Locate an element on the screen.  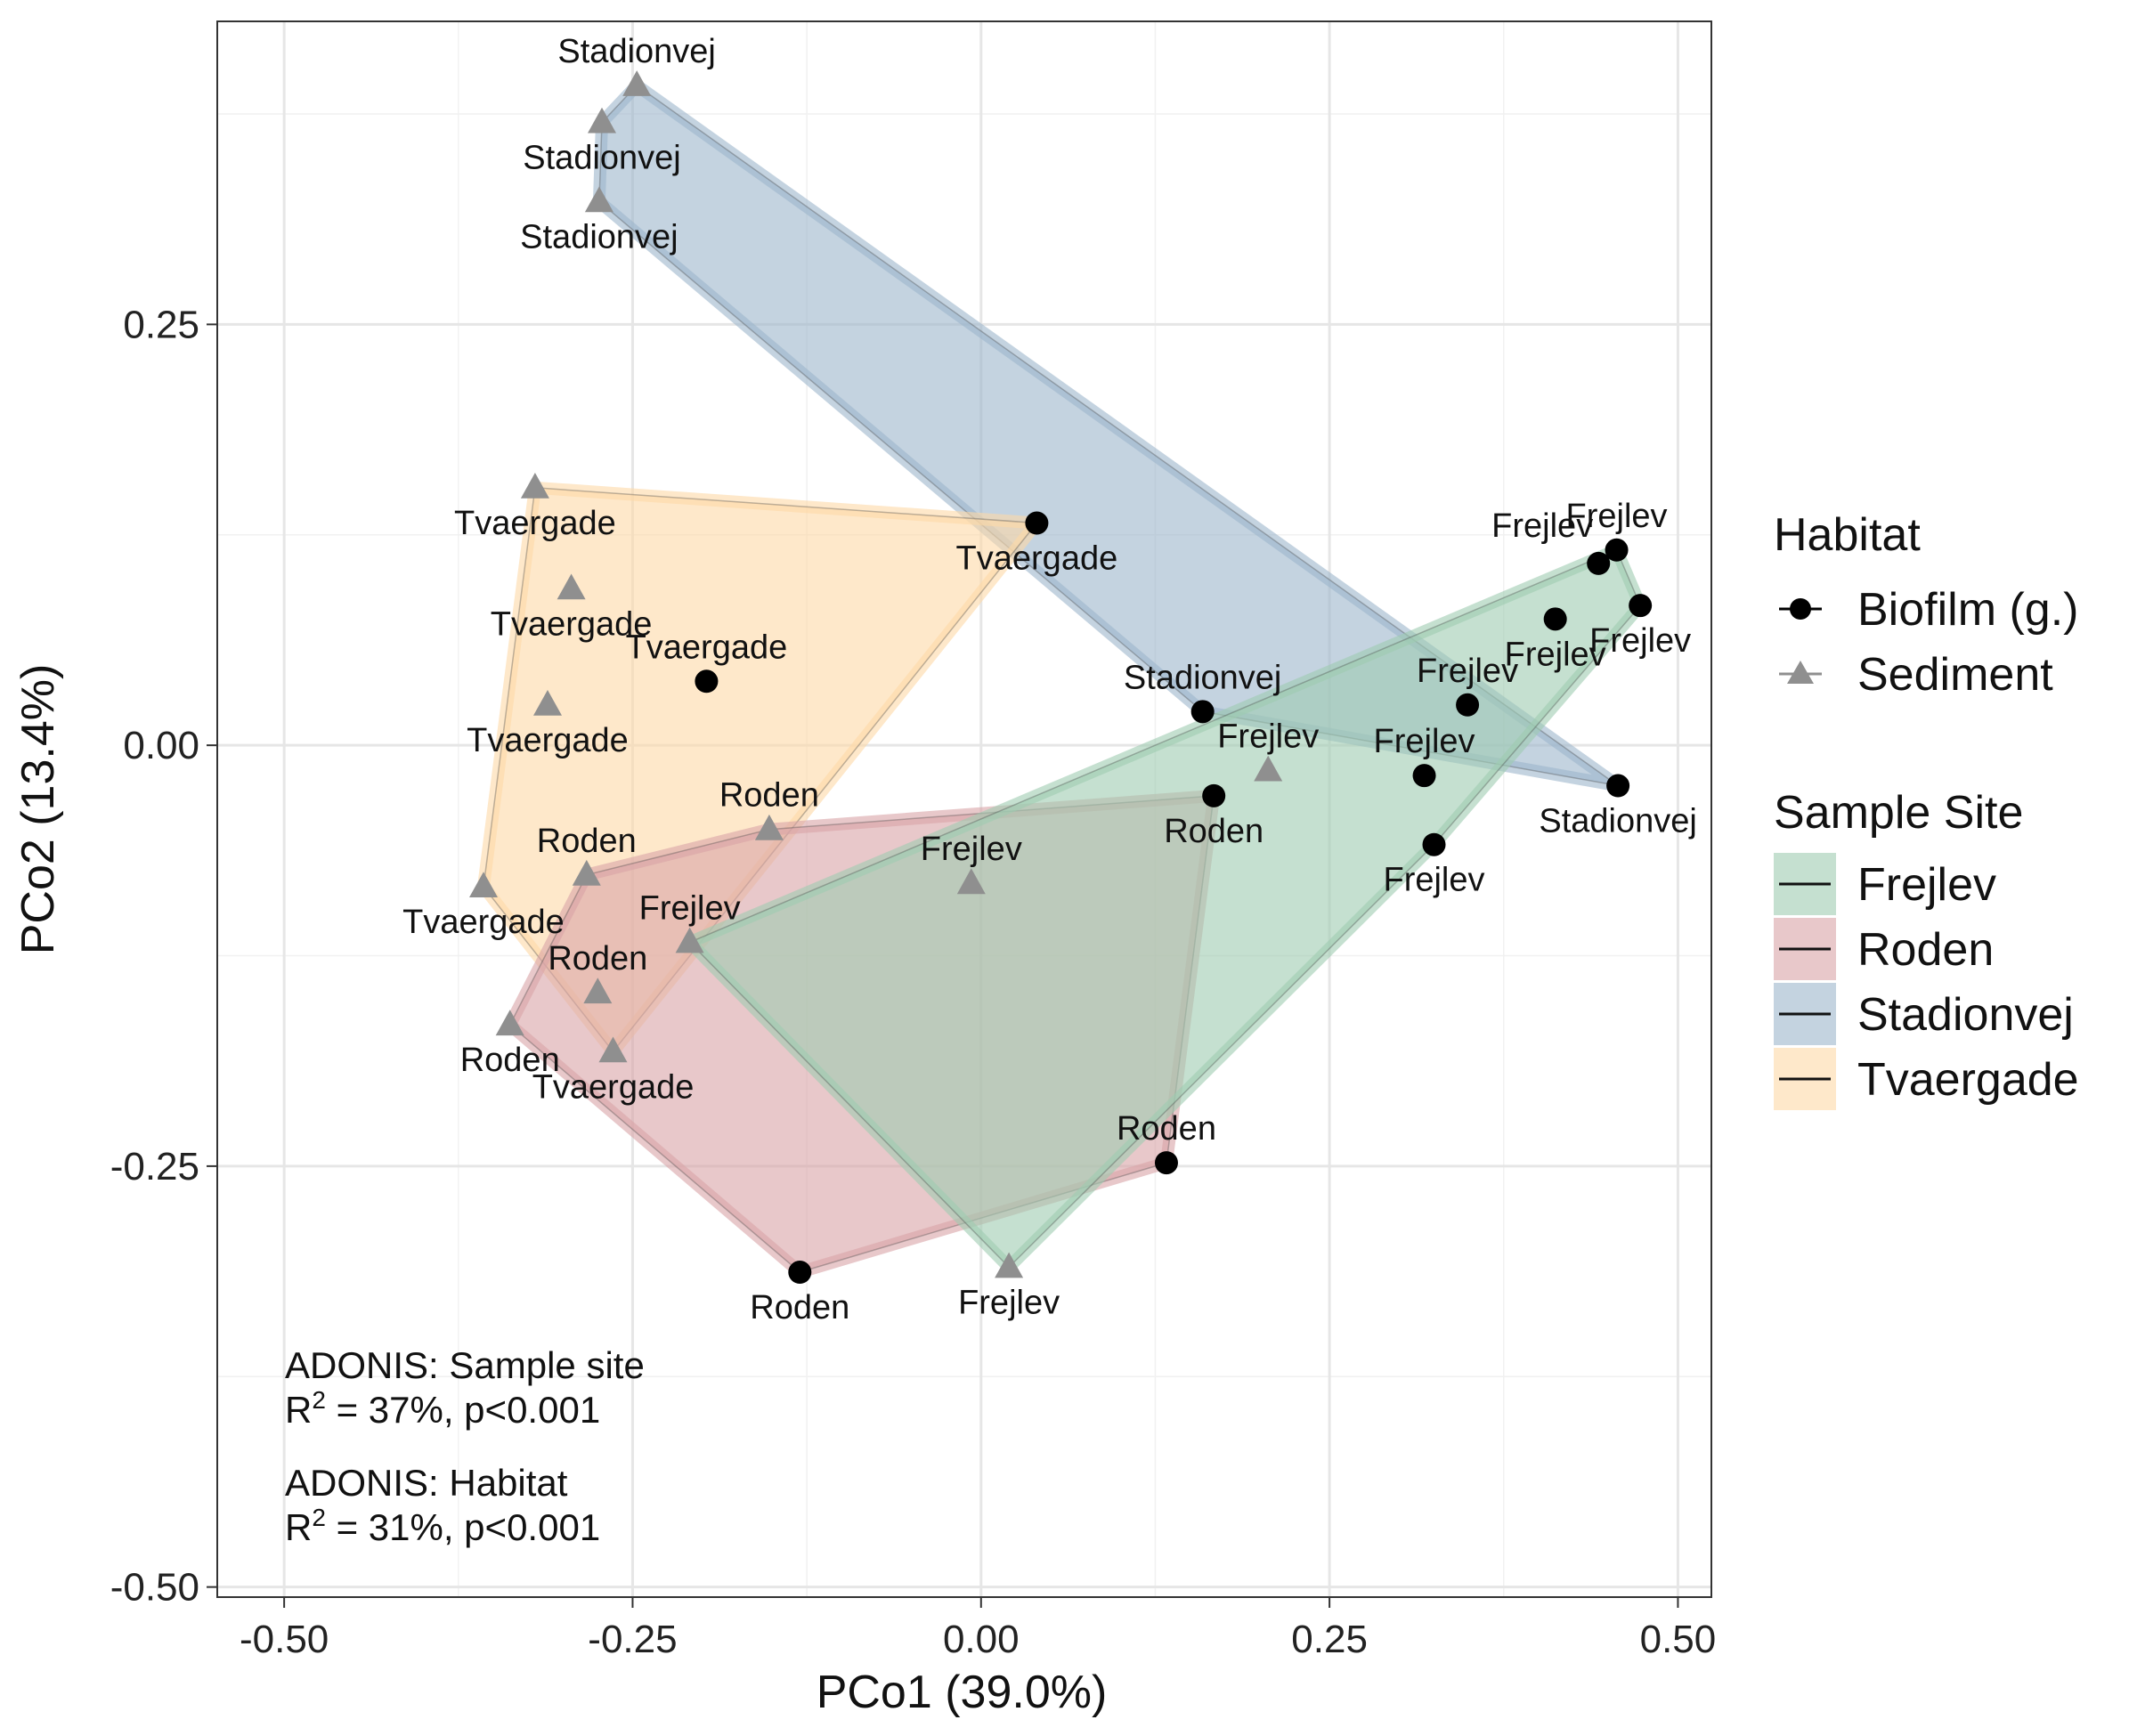
legend-label-roden: Roden is located at coordinates (1925, 950).